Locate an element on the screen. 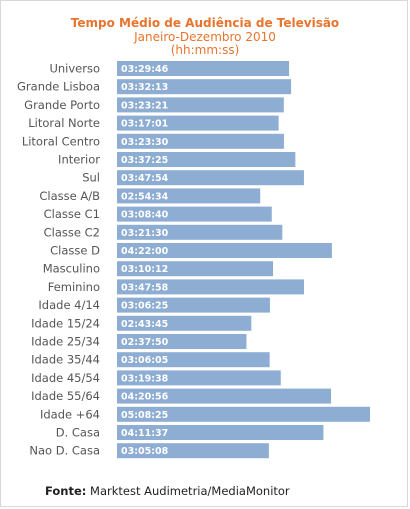  category-label: Classe C1 is located at coordinates (72, 214).